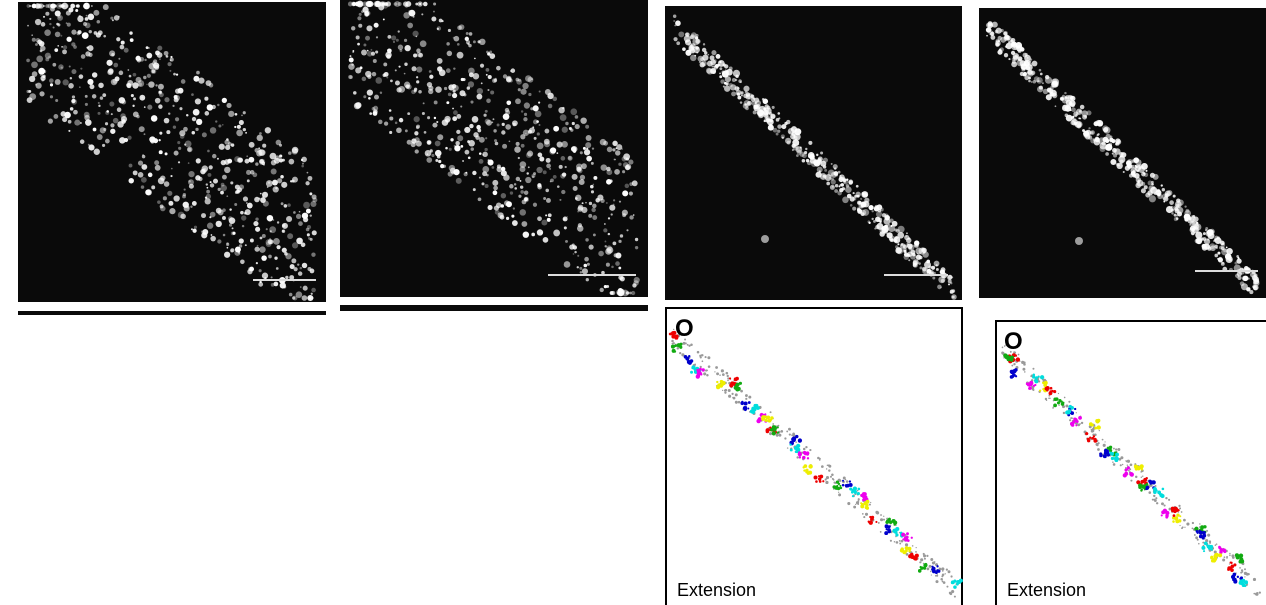  What do you see at coordinates (716, 590) in the screenshot?
I see `panel-caption: Extension` at bounding box center [716, 590].